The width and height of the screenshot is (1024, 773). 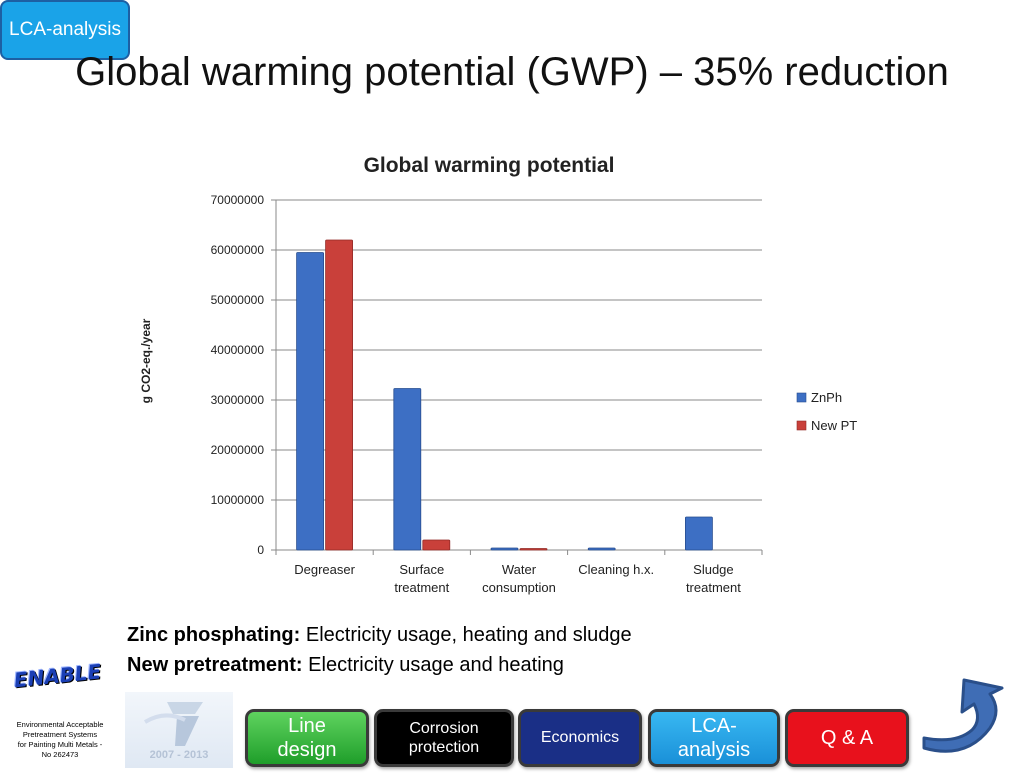 I want to click on chart-title: Global warming potential, so click(x=489, y=165).